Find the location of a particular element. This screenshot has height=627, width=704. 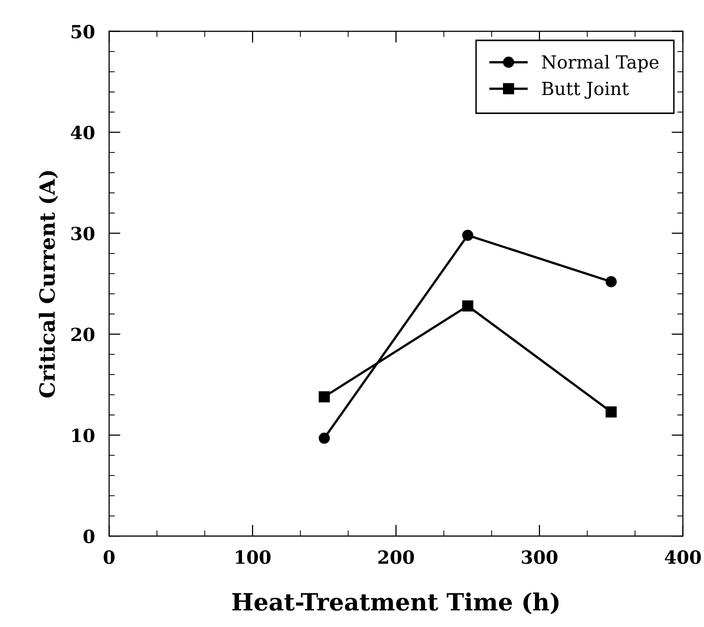

y-tick-label: 30 is located at coordinates (82, 233).